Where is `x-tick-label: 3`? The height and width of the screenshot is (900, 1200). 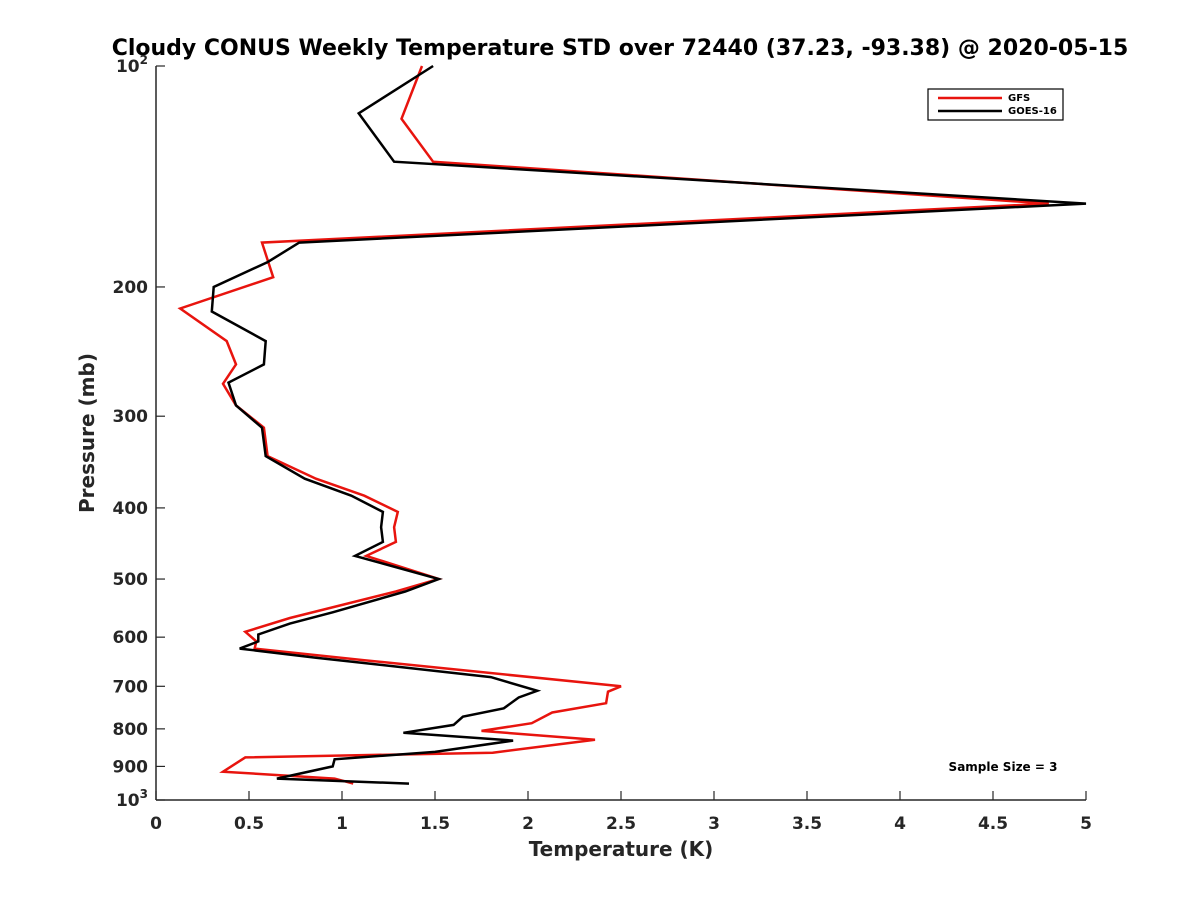
x-tick-label: 3 is located at coordinates (714, 824).